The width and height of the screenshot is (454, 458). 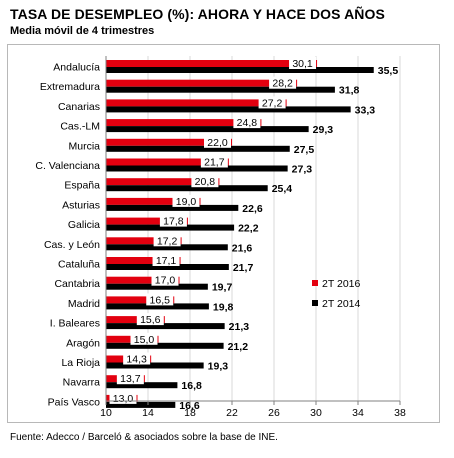 What do you see at coordinates (248, 229) in the screenshot?
I see `value-label-2014: 22,2` at bounding box center [248, 229].